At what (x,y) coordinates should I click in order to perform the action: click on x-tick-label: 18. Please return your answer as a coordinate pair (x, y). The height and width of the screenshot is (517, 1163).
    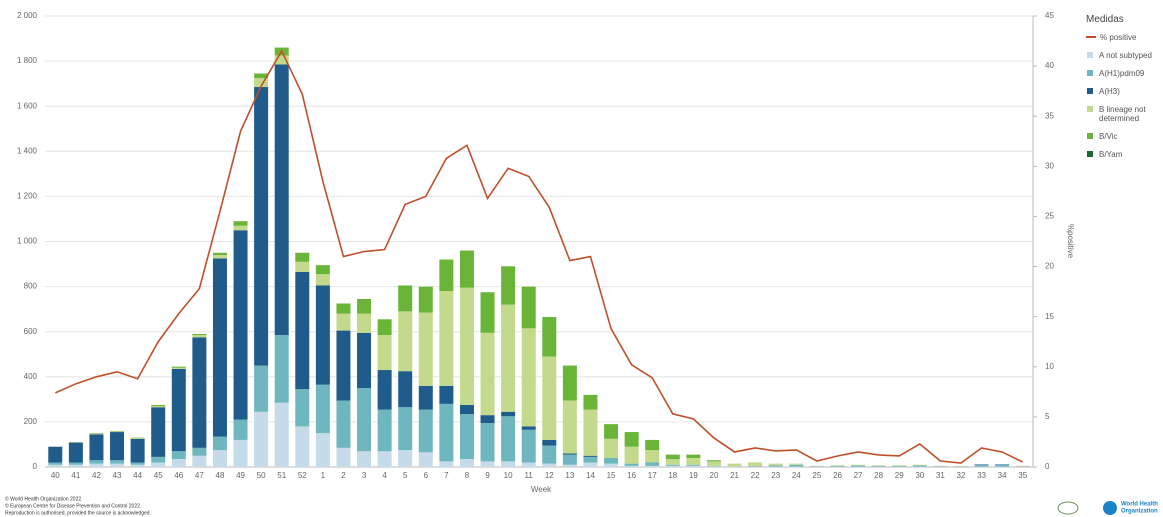
    Looking at the image, I should click on (672, 475).